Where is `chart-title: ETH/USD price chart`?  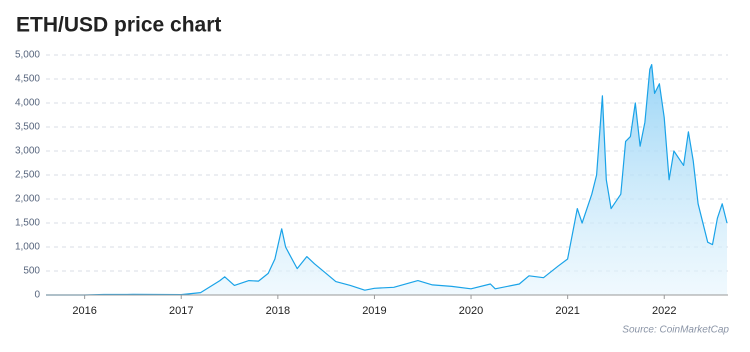 chart-title: ETH/USD price chart is located at coordinates (118, 25).